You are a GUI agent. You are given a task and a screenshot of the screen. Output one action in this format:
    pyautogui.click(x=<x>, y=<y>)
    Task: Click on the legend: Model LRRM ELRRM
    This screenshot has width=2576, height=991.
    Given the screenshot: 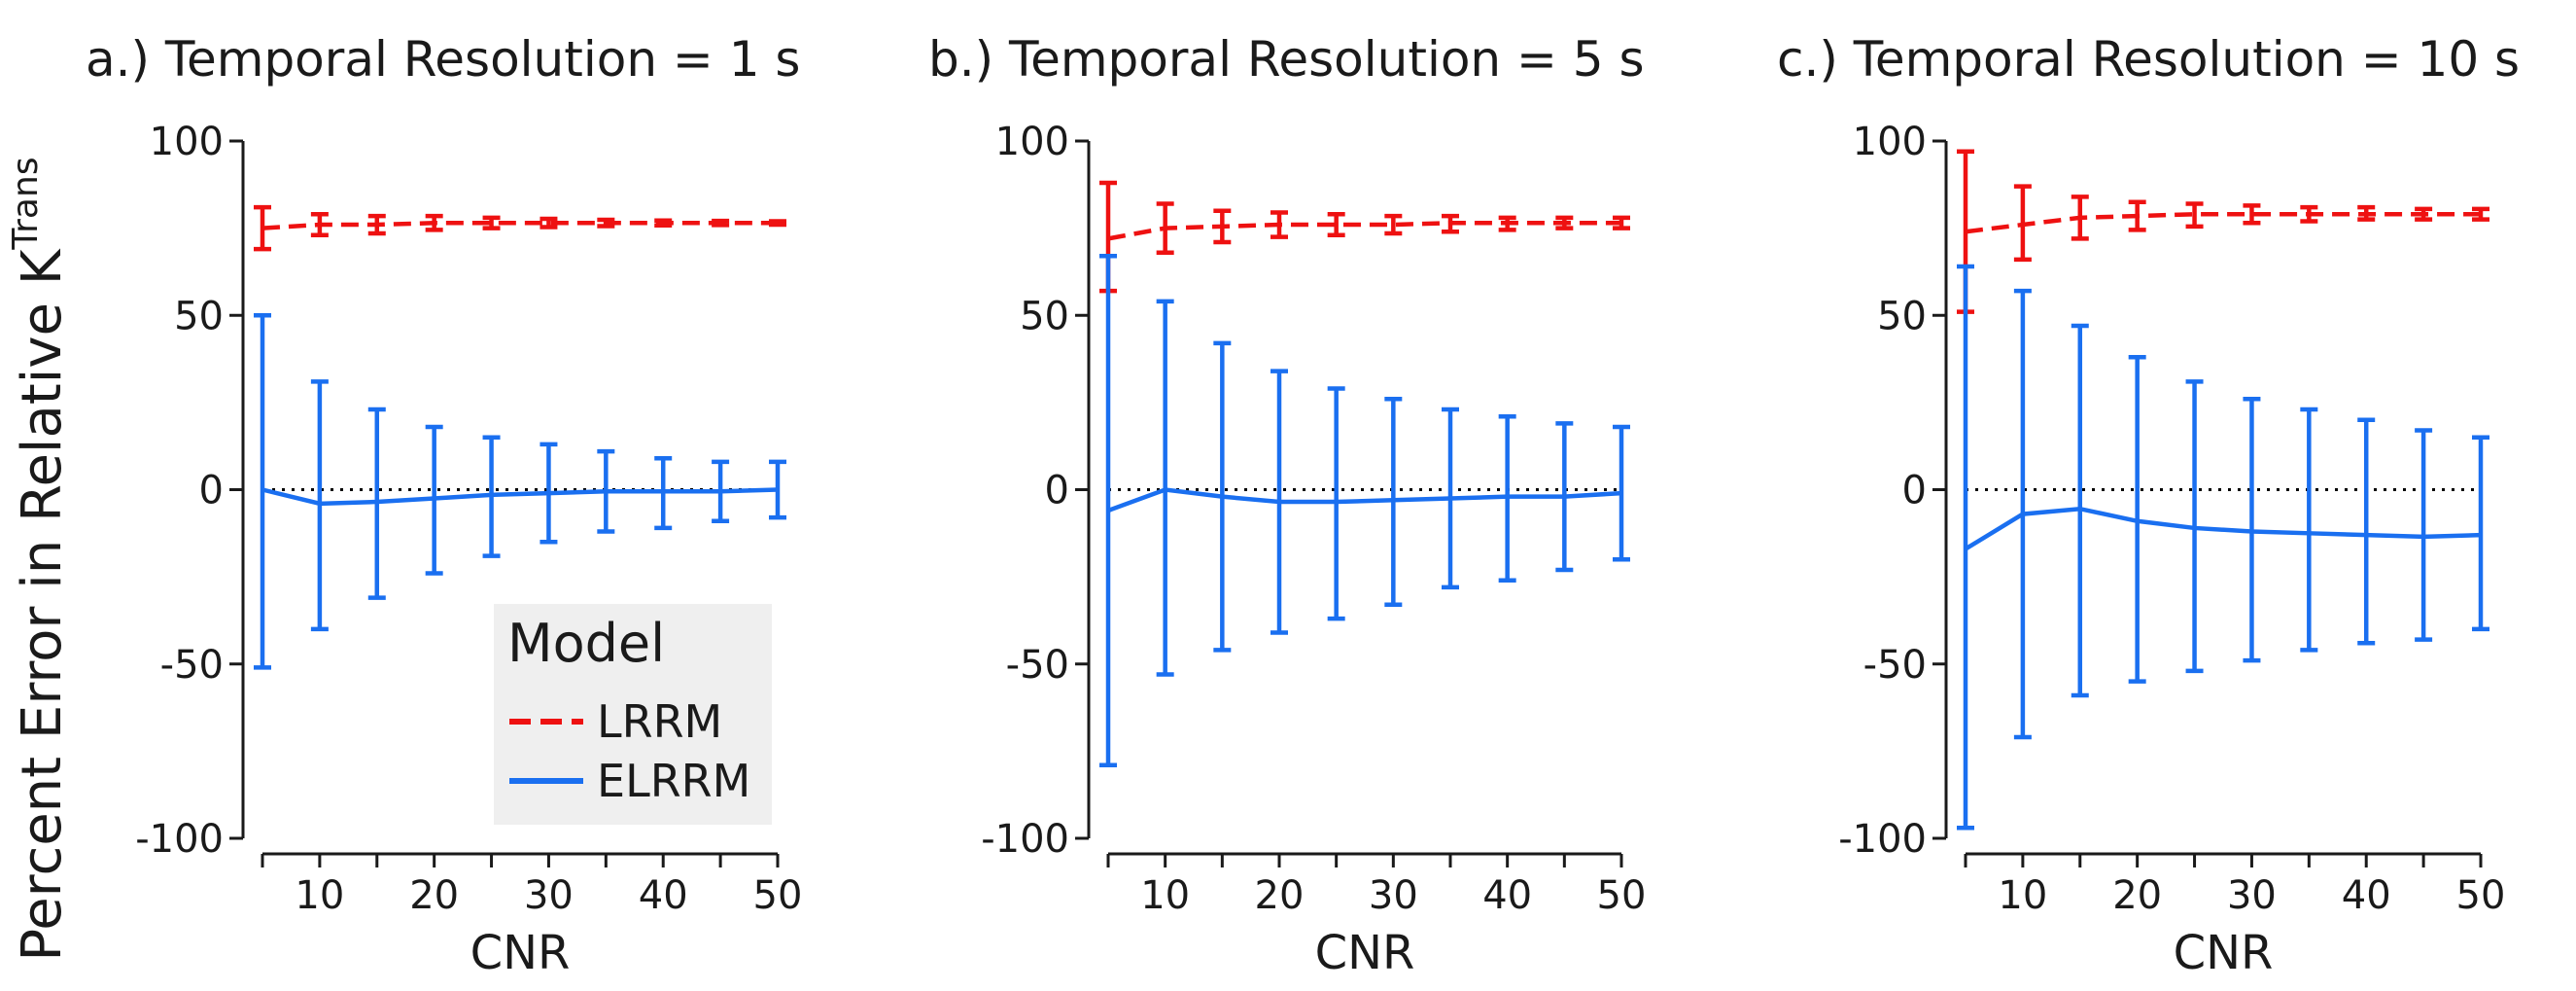 What is the action you would take?
    pyautogui.click(x=633, y=714)
    